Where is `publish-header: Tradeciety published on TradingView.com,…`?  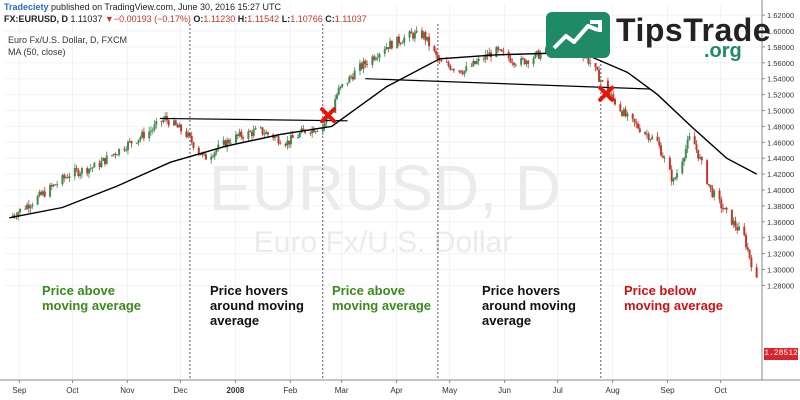
publish-header: Tradeciety published on TradingView.com,… is located at coordinates (400, 16).